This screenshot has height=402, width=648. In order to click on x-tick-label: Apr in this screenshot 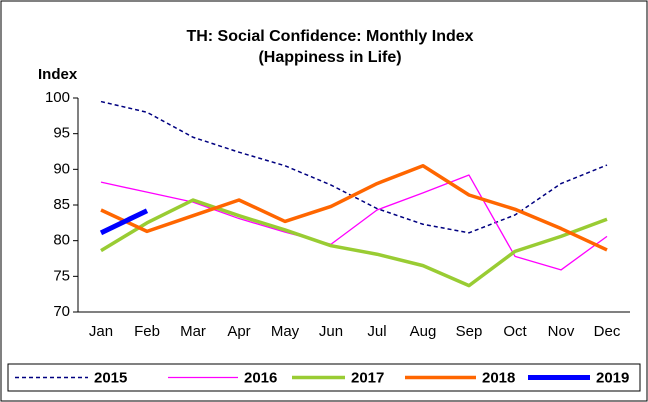, I will do `click(238, 331)`.